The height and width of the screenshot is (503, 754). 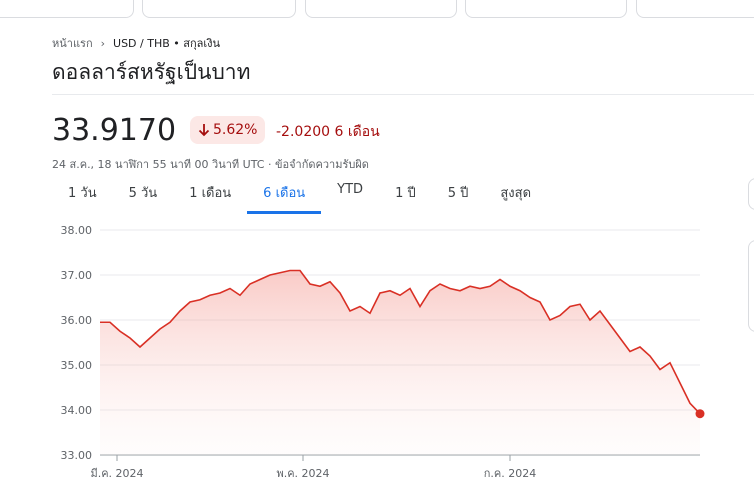 What do you see at coordinates (114, 130) in the screenshot?
I see `price: 33.9170` at bounding box center [114, 130].